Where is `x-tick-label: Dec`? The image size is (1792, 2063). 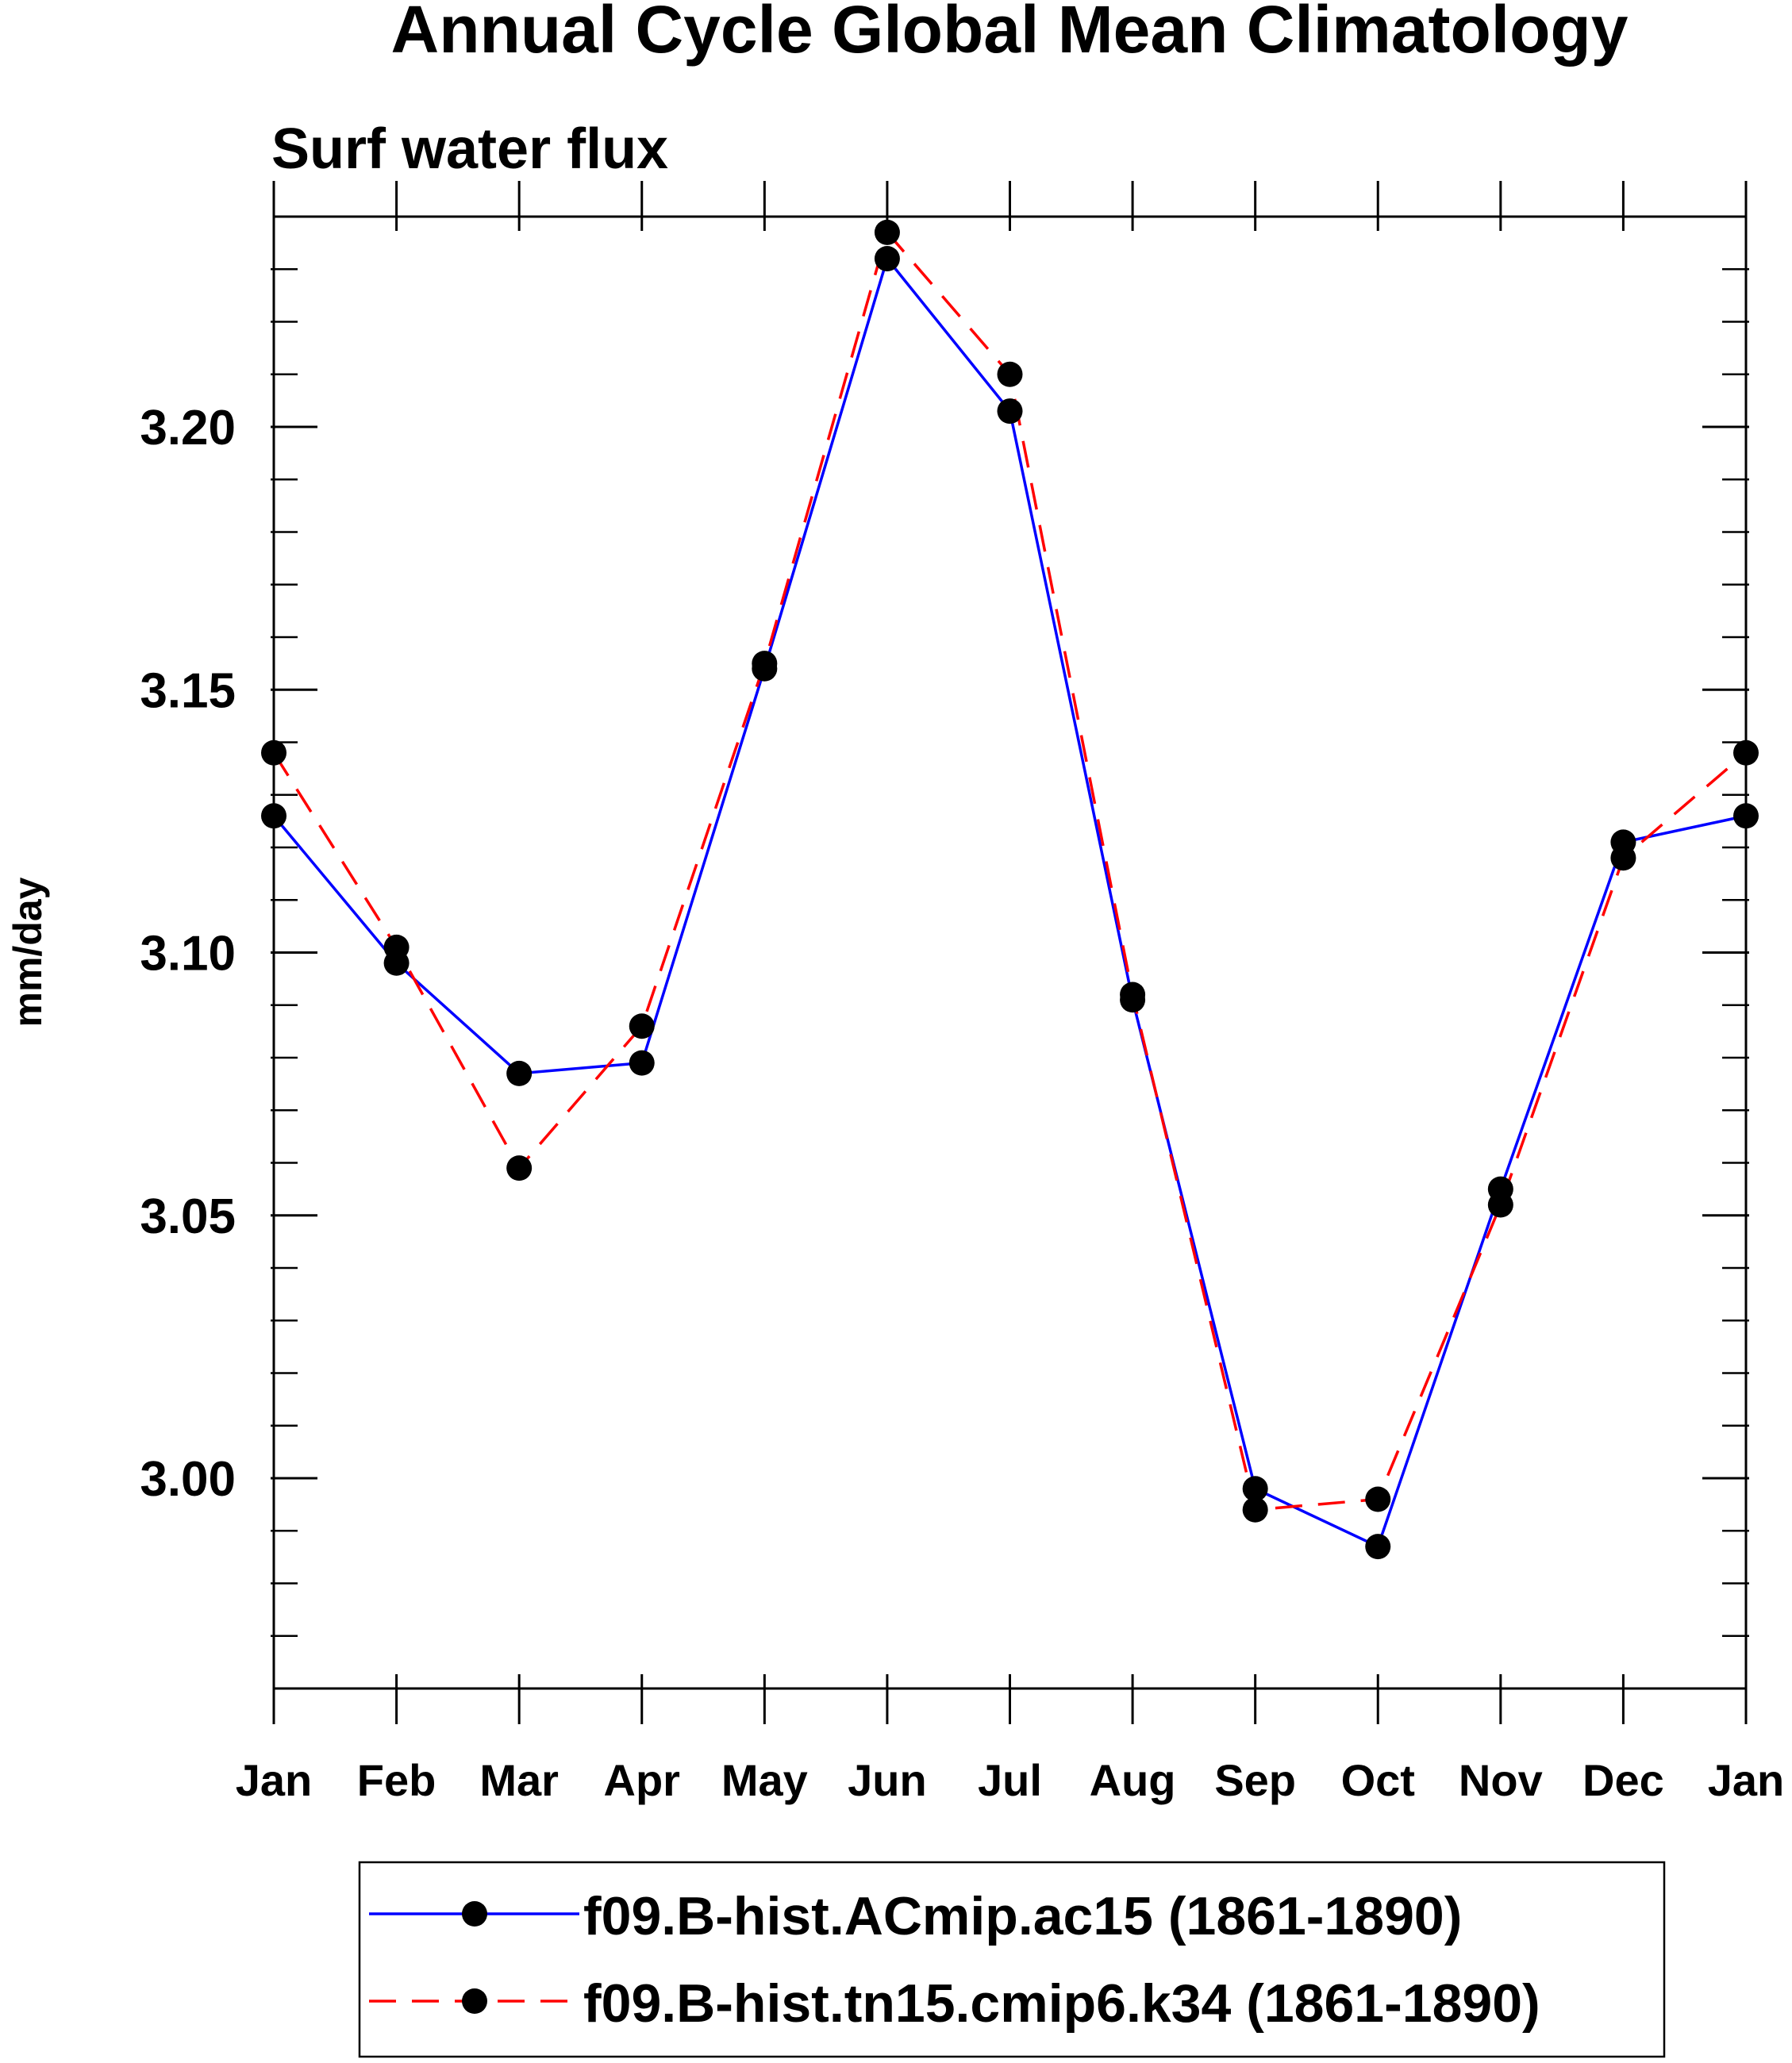
x-tick-label: Dec is located at coordinates (1623, 1780).